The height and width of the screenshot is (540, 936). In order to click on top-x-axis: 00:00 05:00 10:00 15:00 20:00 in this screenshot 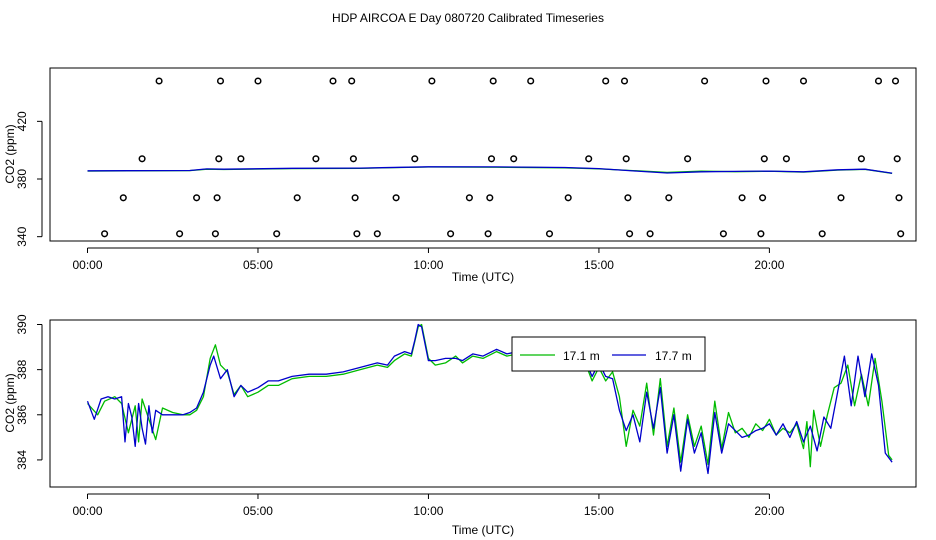, I will do `click(428, 259)`.